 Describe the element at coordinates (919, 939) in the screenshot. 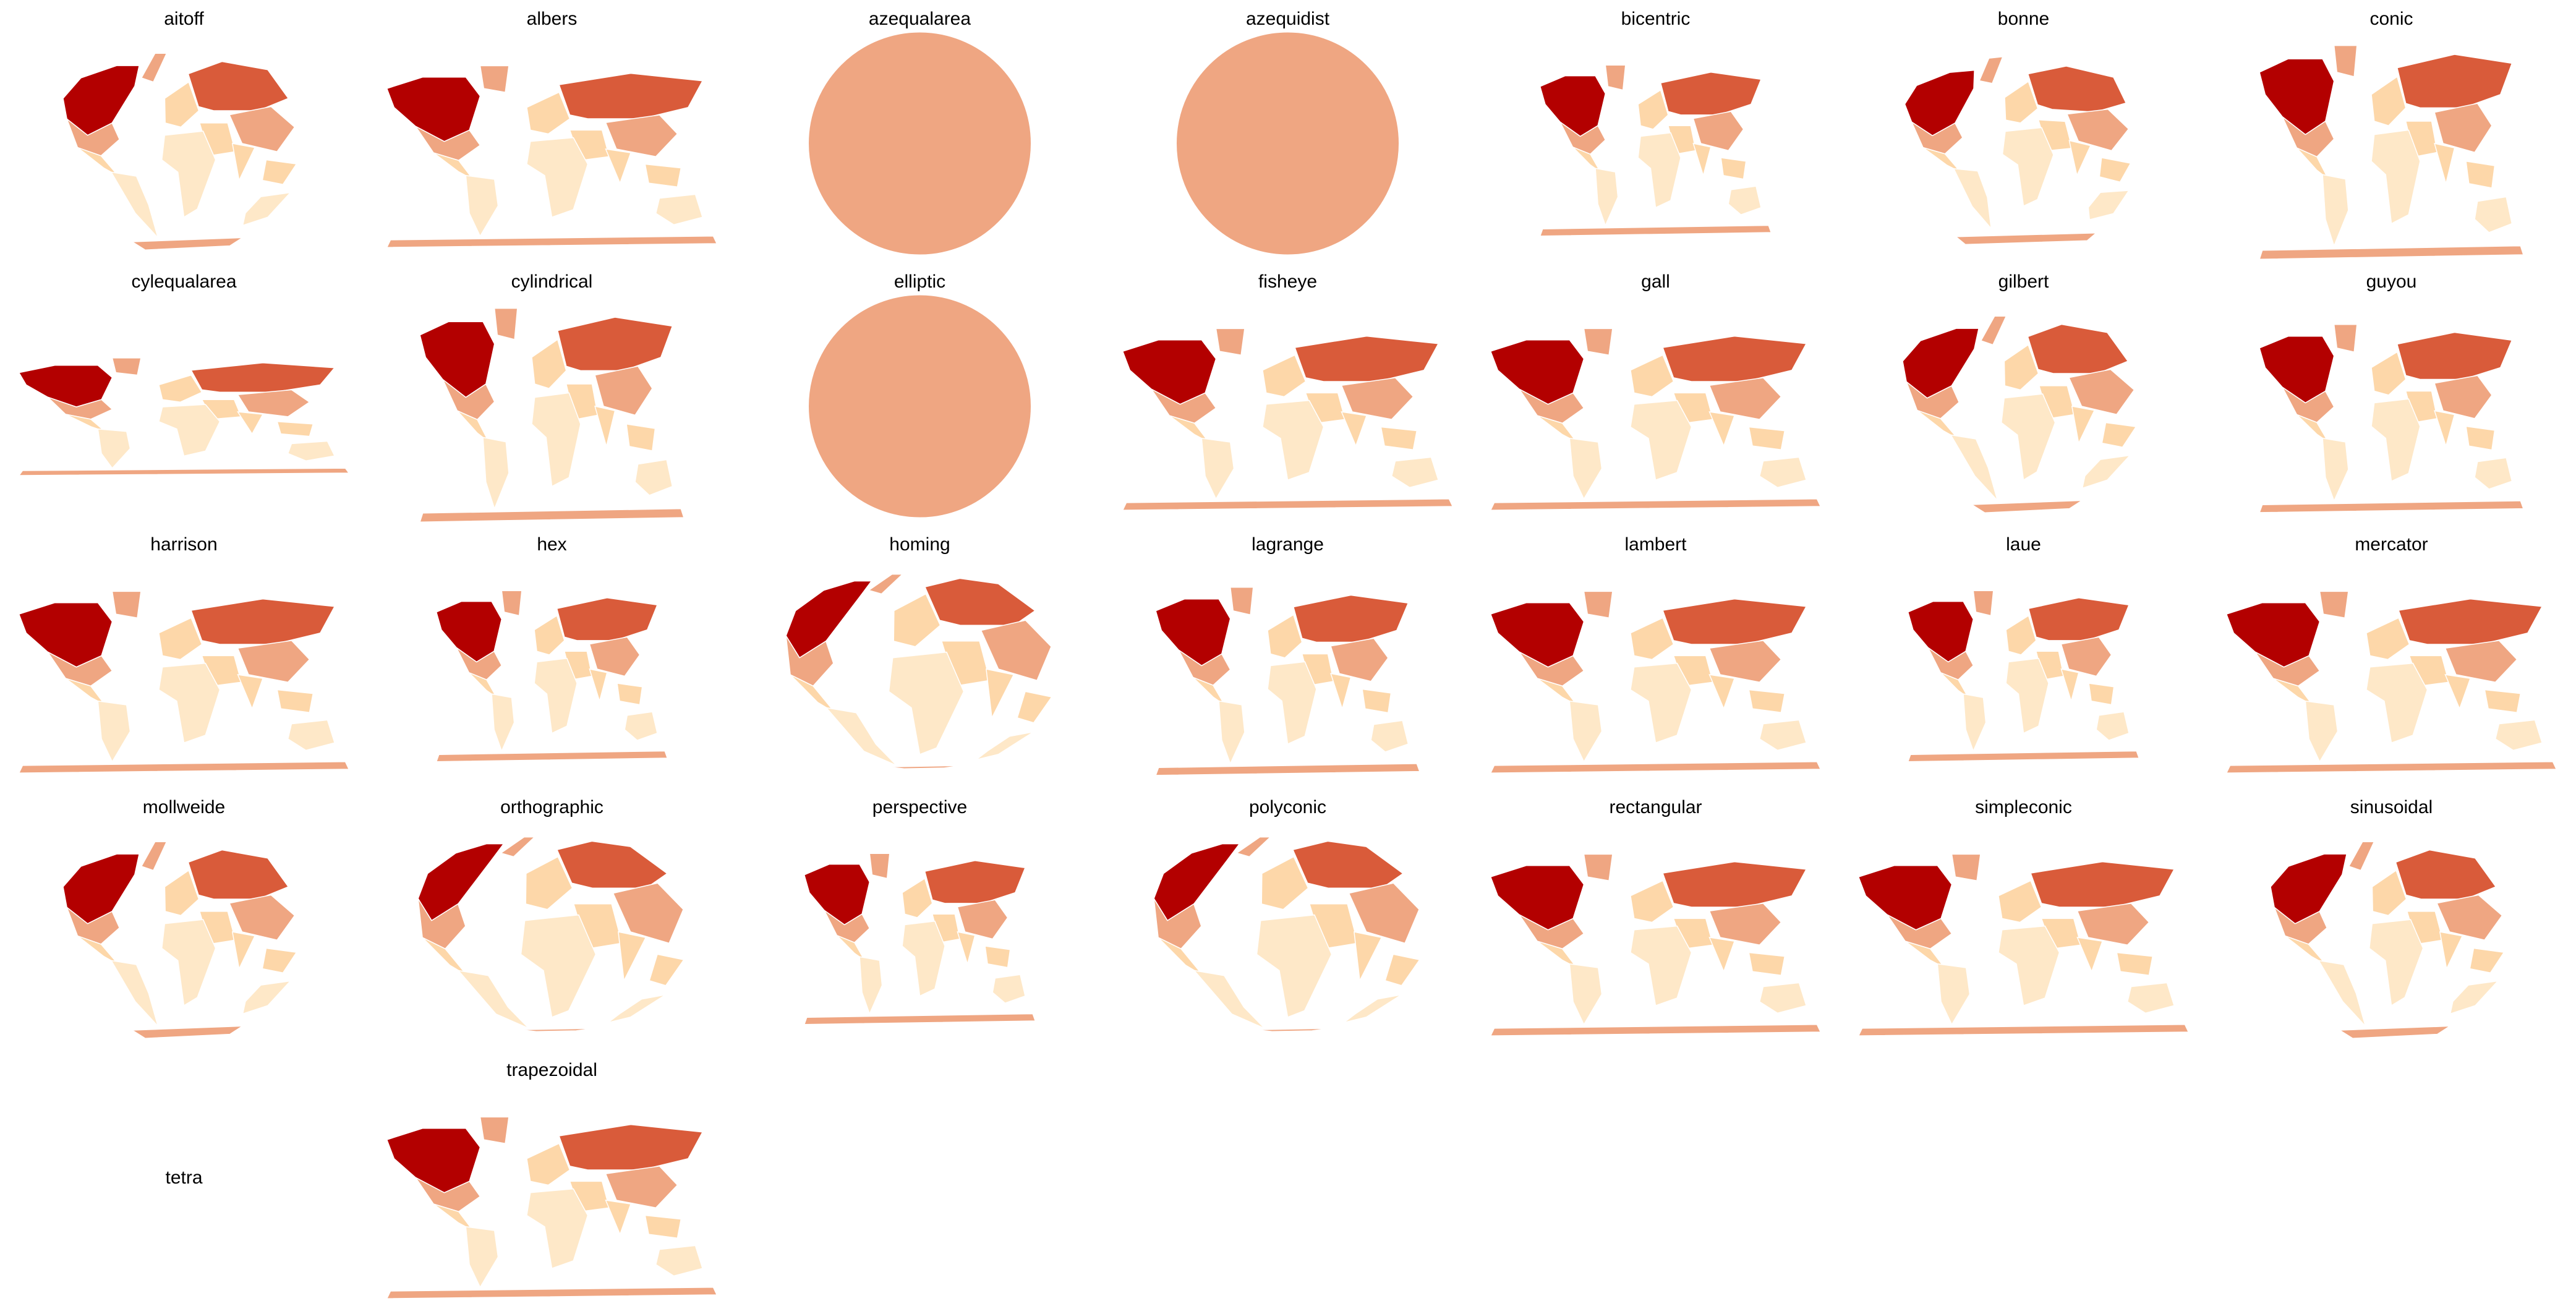

I see `map-perspective` at that location.